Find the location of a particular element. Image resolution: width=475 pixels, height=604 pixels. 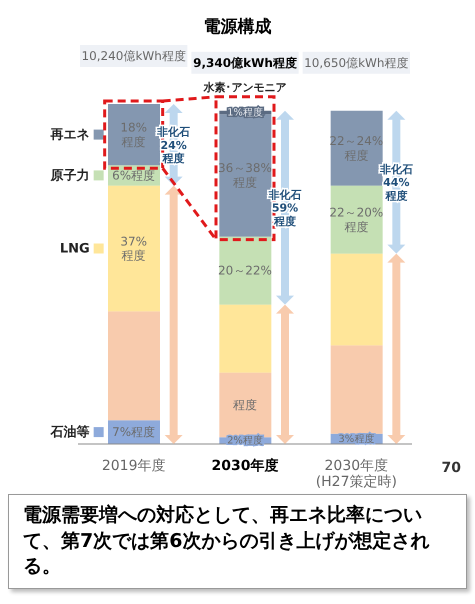

x-tick-label: 2030年度 is located at coordinates (245, 465).